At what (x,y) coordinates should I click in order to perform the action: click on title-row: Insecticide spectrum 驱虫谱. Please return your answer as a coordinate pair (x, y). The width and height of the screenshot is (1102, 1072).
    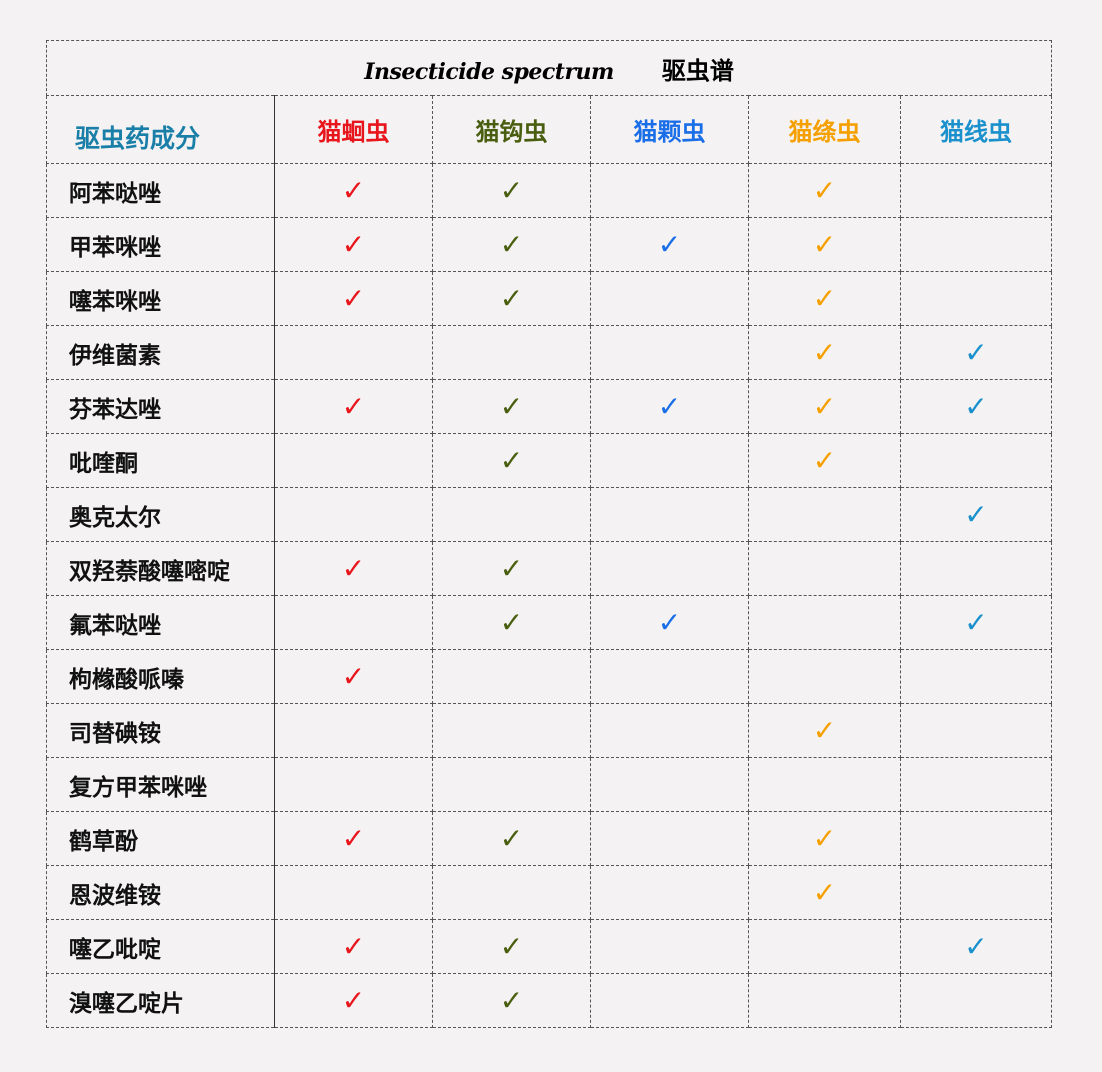
    Looking at the image, I should click on (549, 68).